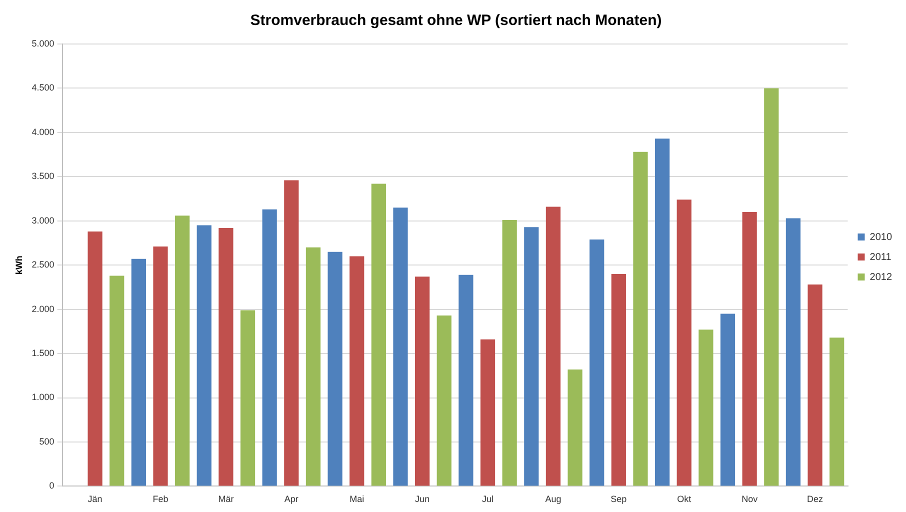  What do you see at coordinates (46, 441) in the screenshot?
I see `y-tick-label: 500` at bounding box center [46, 441].